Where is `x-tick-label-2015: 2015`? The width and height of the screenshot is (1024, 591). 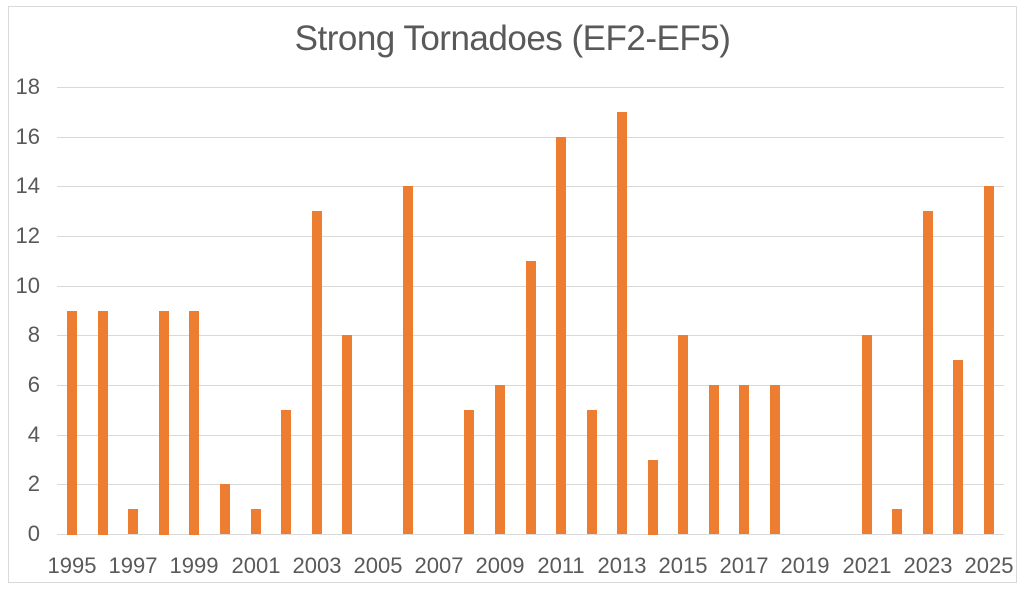
x-tick-label-2015: 2015 is located at coordinates (683, 565).